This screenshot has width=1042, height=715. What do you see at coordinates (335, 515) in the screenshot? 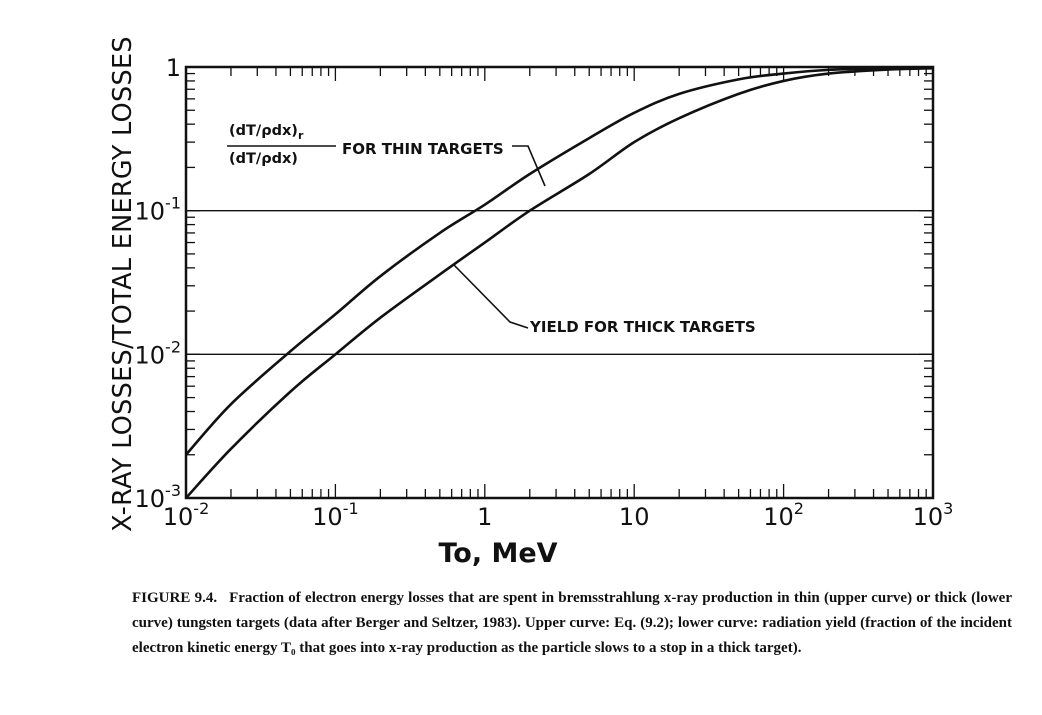
I see `x-tick-label: 10⁻¹` at bounding box center [335, 515].